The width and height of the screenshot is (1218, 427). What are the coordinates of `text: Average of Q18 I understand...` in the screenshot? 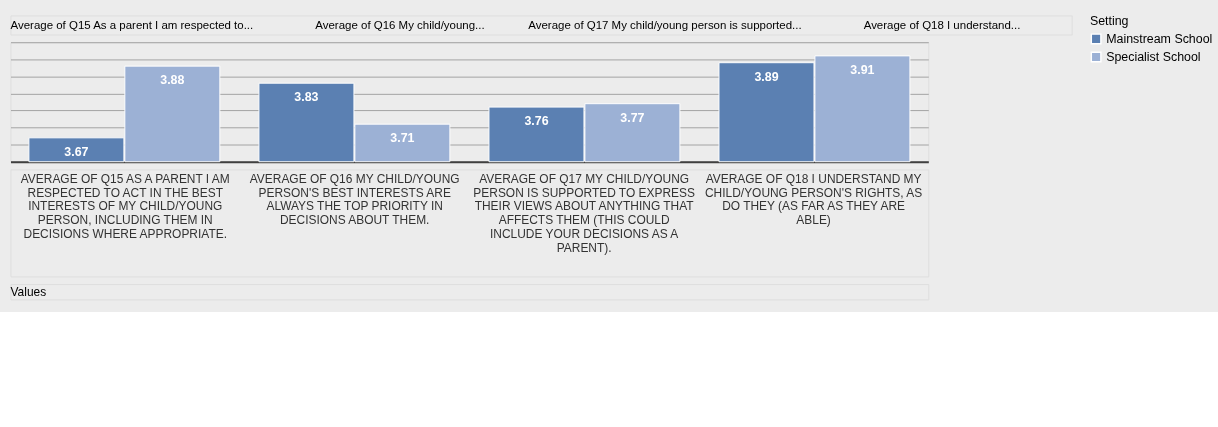 It's located at (942, 24).